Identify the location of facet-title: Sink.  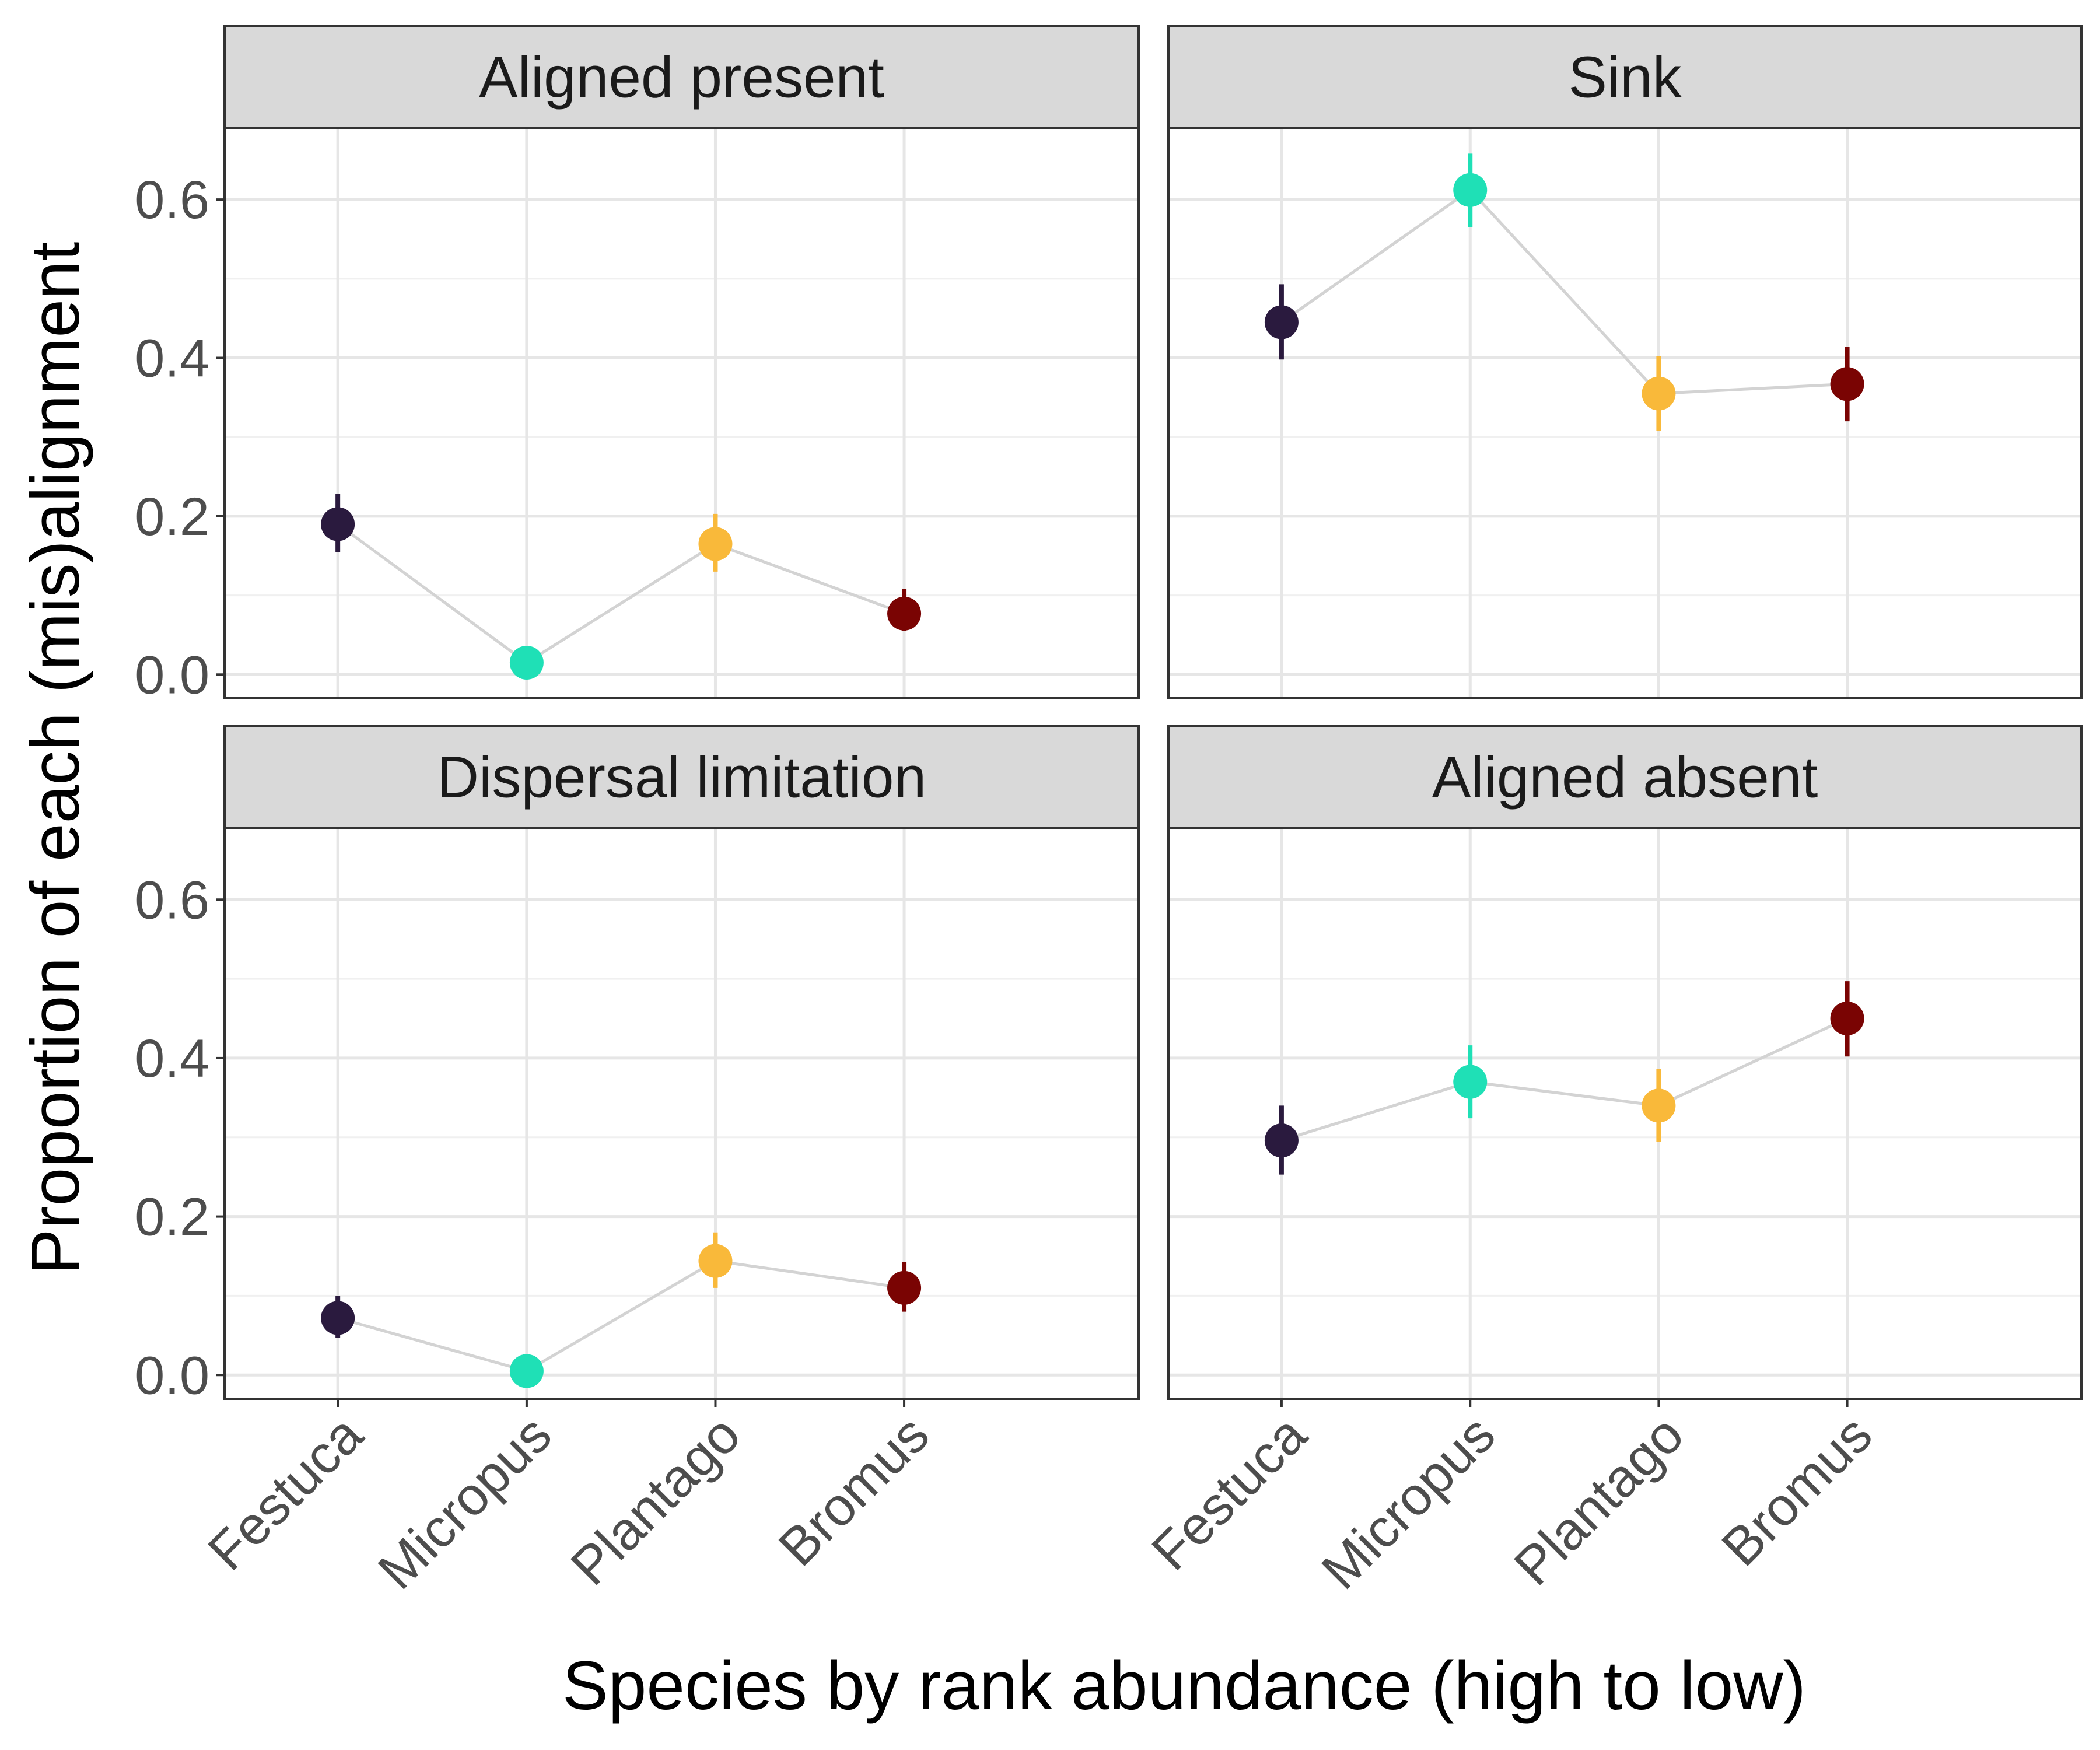
(1625, 78).